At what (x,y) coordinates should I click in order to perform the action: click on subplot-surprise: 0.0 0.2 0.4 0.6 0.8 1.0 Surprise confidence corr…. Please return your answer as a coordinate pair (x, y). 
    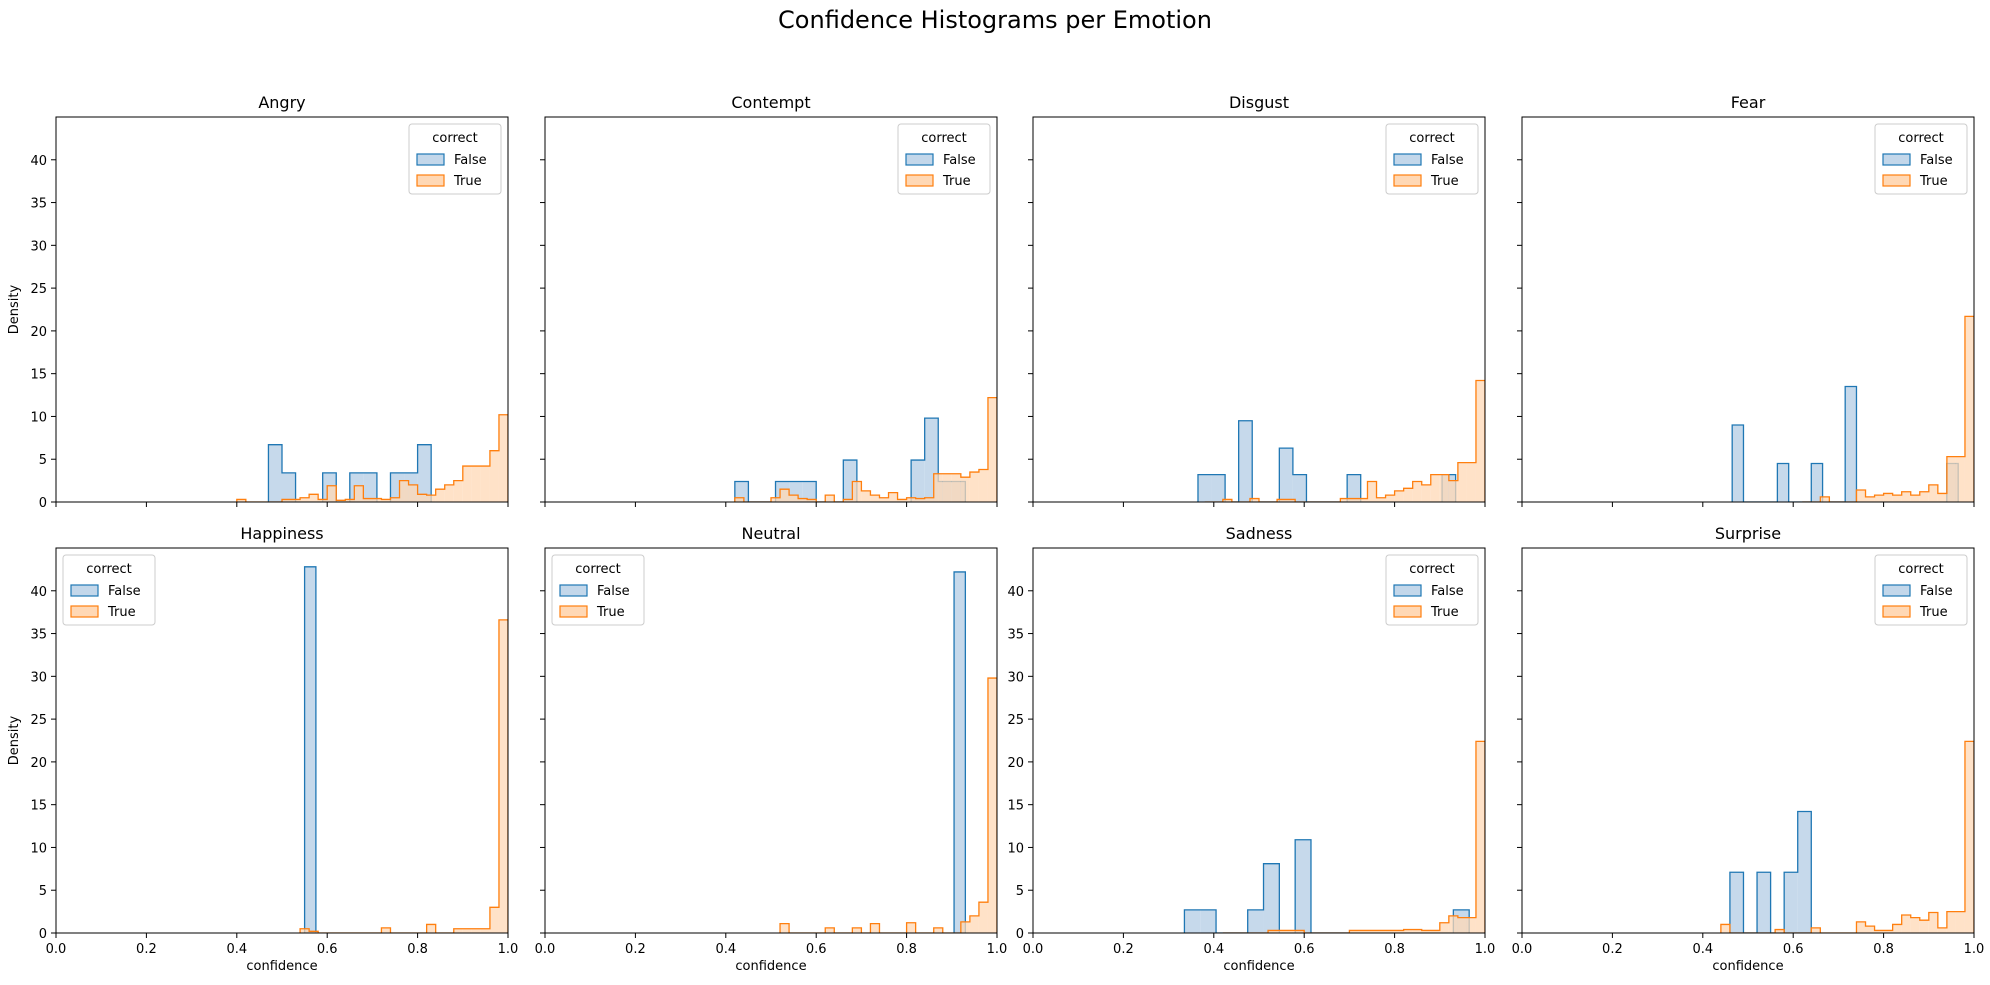
    Looking at the image, I should click on (1748, 749).